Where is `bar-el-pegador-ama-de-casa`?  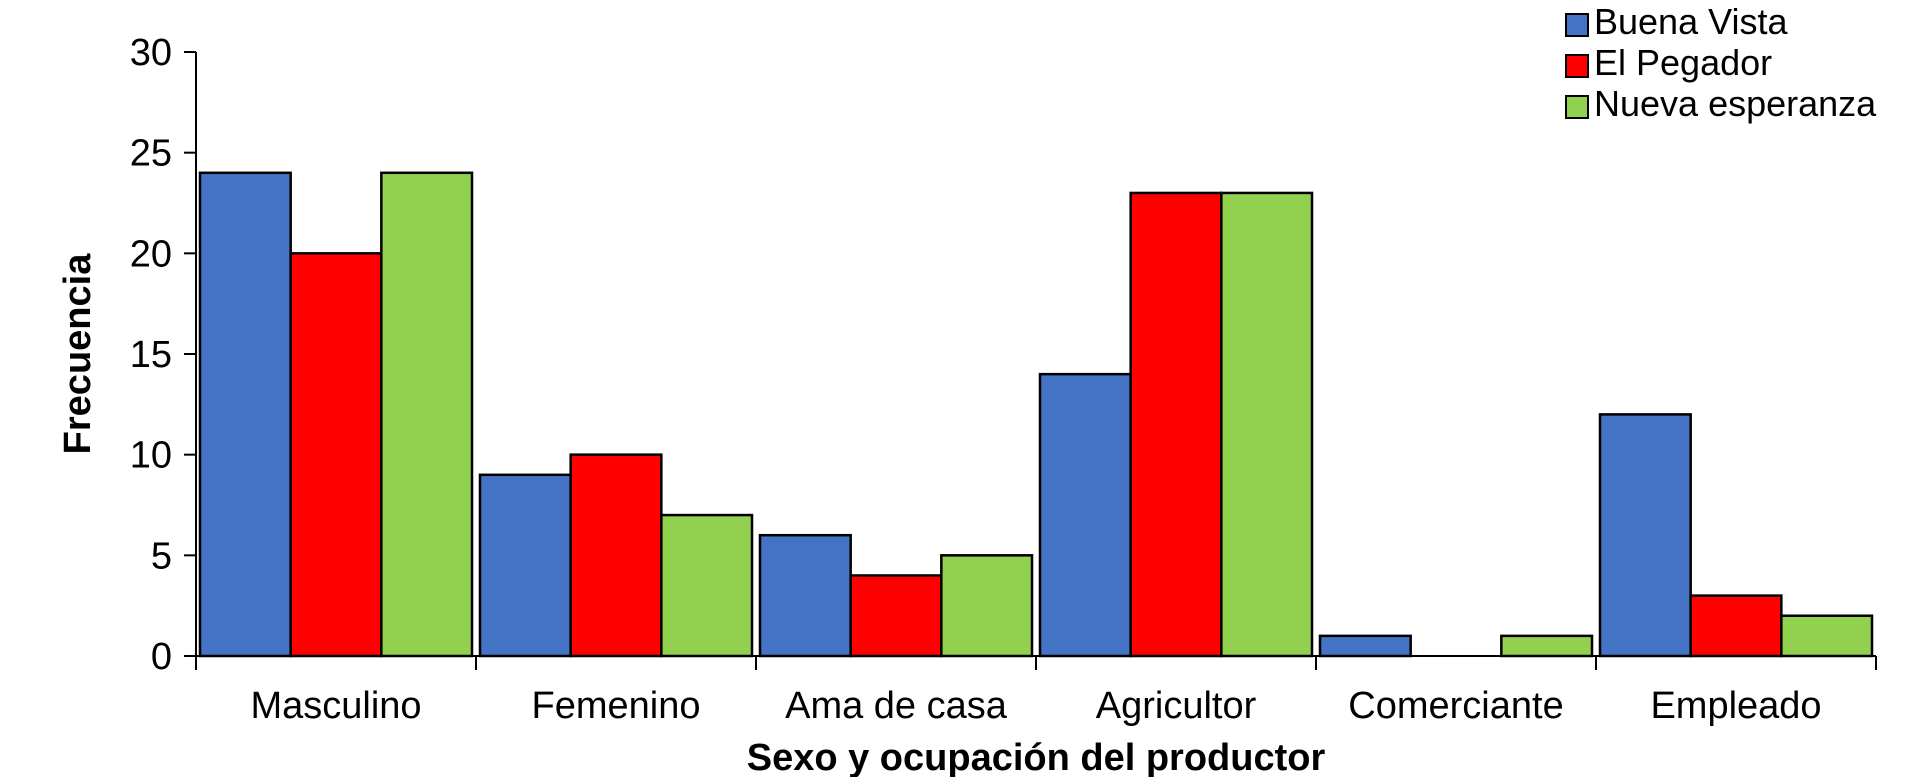 bar-el-pegador-ama-de-casa is located at coordinates (896, 616).